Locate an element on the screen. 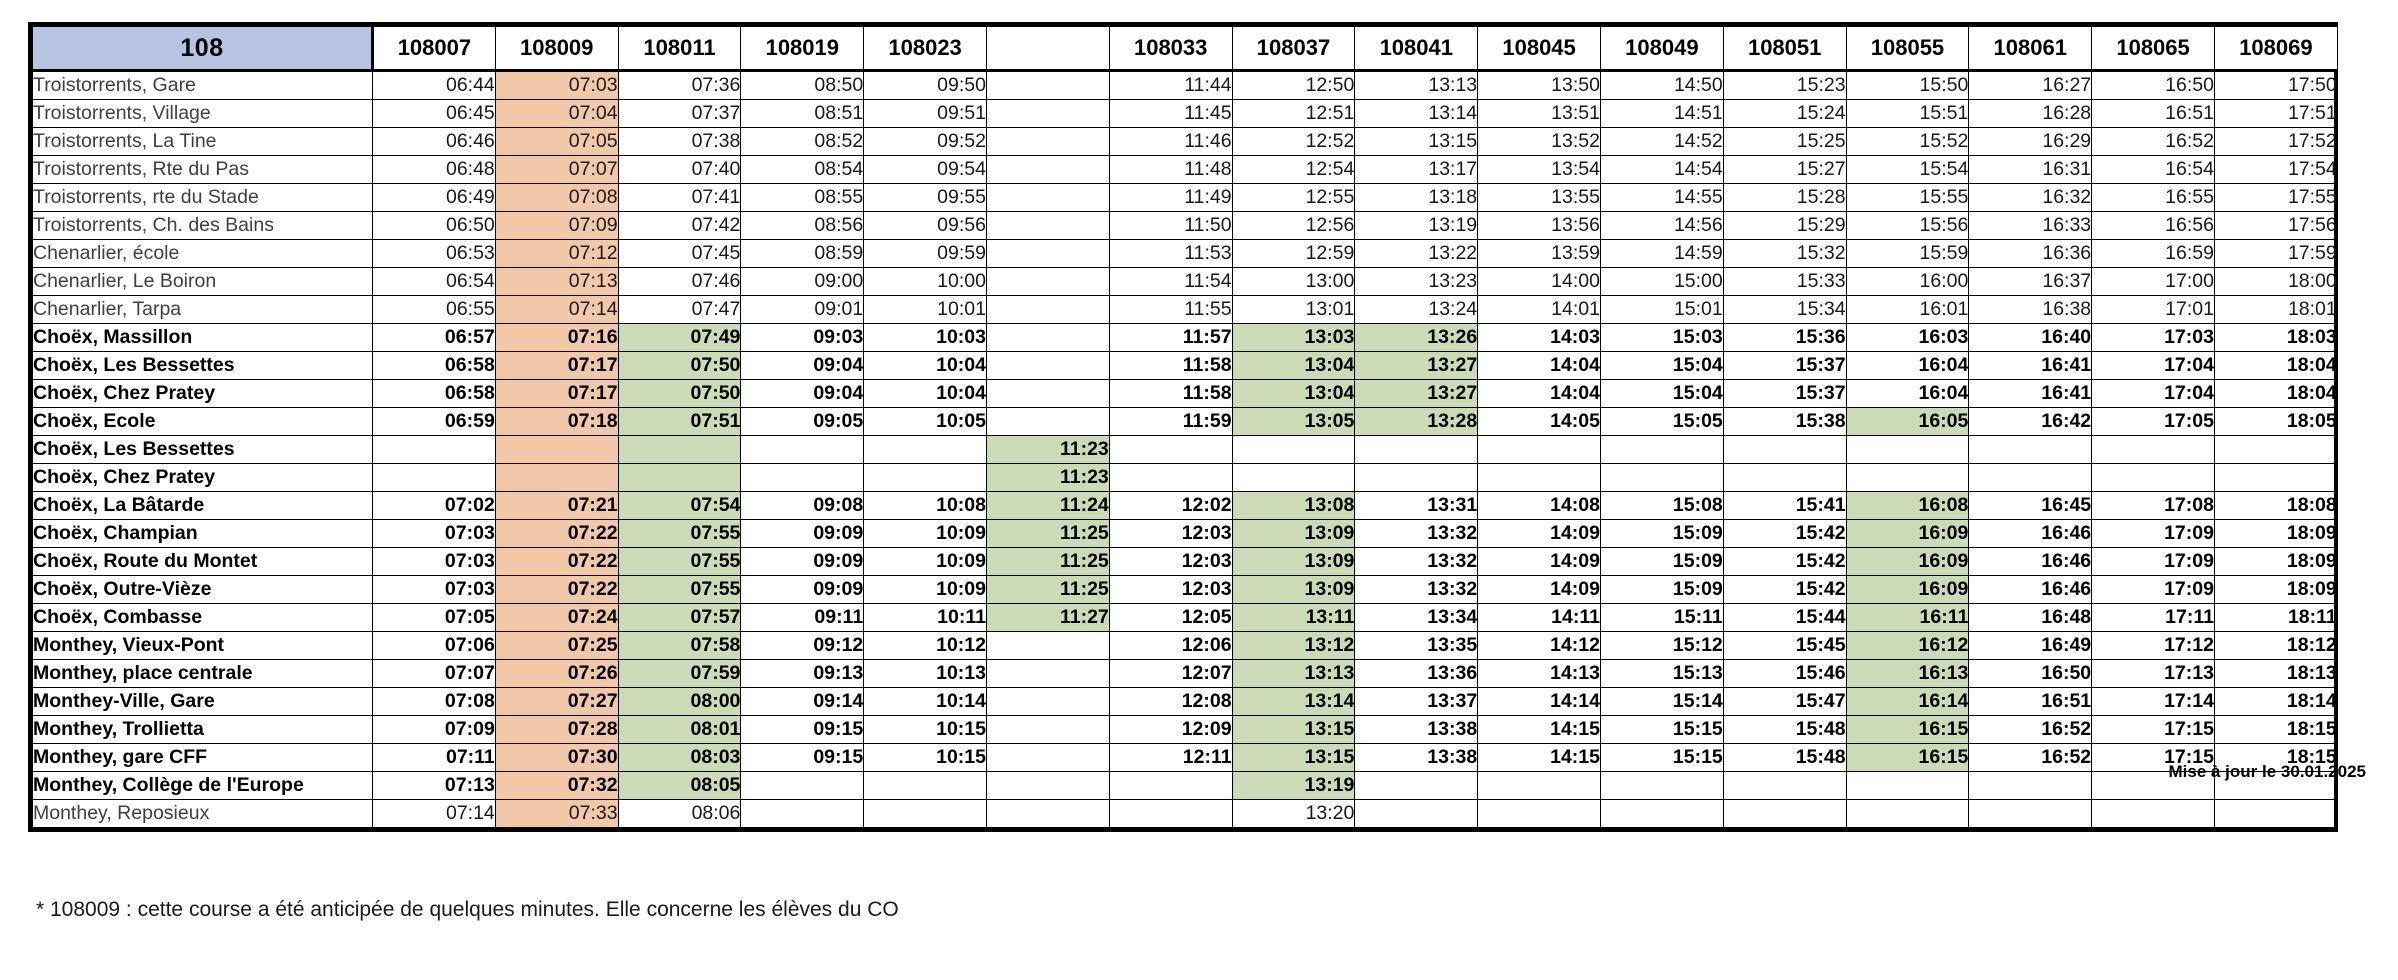 The height and width of the screenshot is (980, 2398). departure-time-cell: 07:09 is located at coordinates (556, 225).